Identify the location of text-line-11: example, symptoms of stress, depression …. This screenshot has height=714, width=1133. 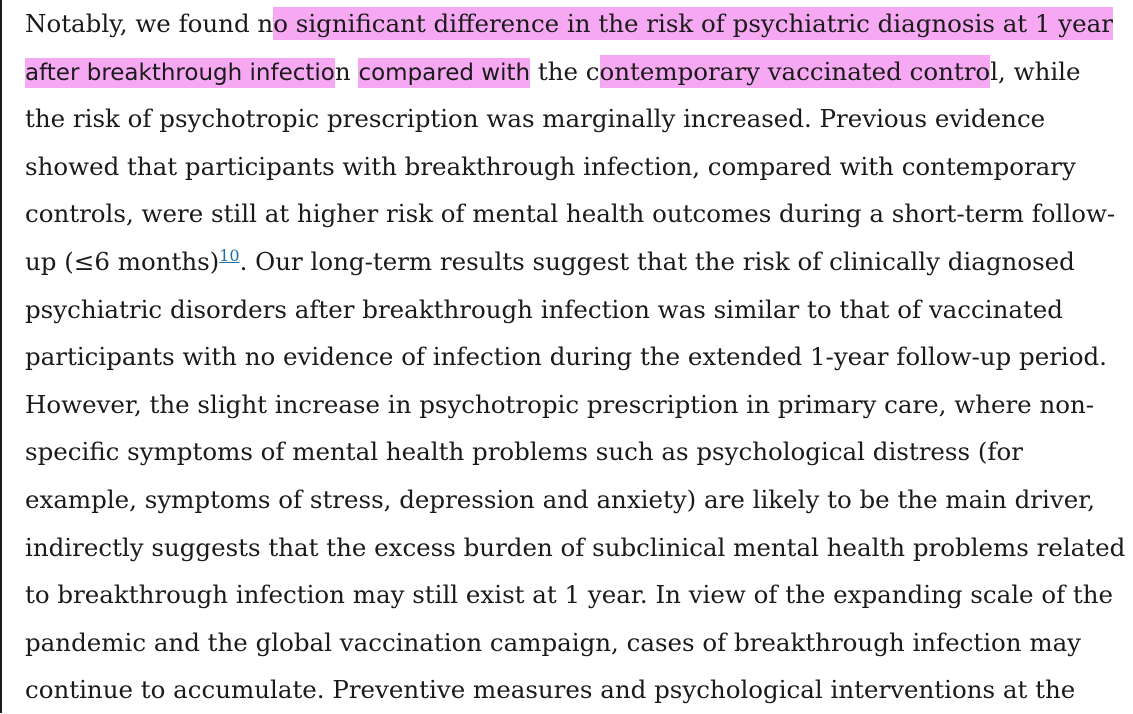
(560, 499).